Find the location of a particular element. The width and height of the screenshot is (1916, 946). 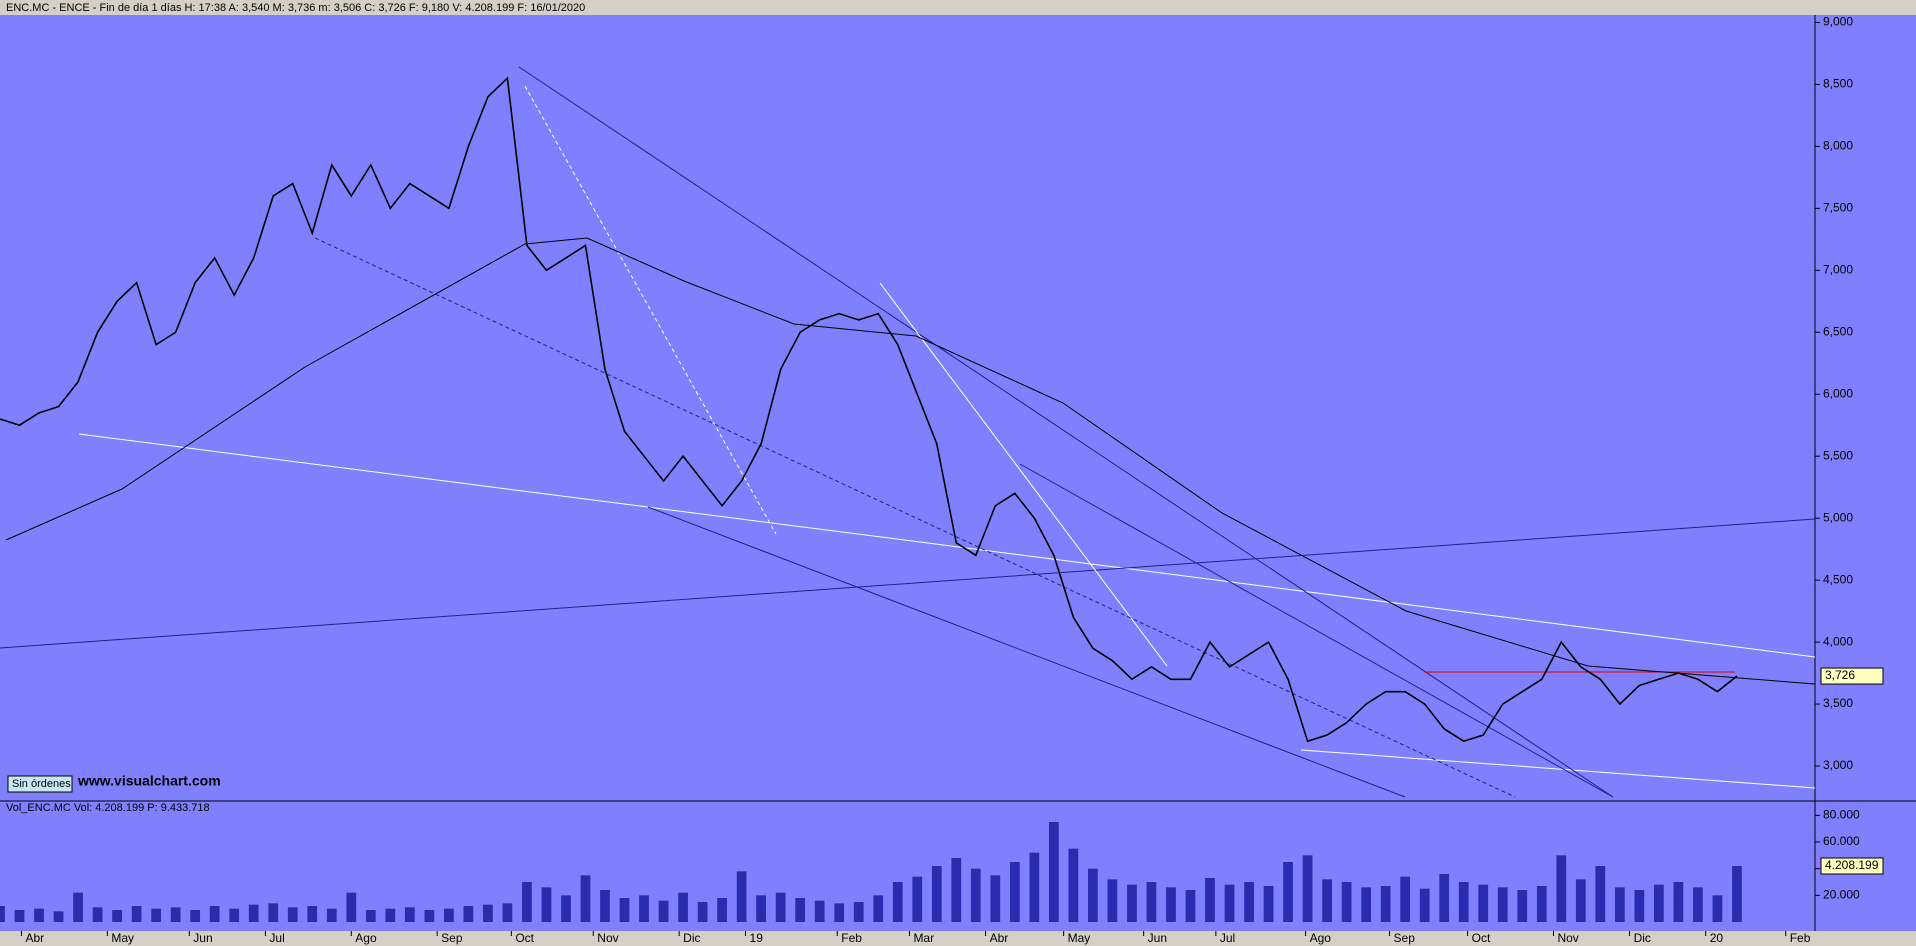

y-tick-label: 3,000 is located at coordinates (1838, 765).